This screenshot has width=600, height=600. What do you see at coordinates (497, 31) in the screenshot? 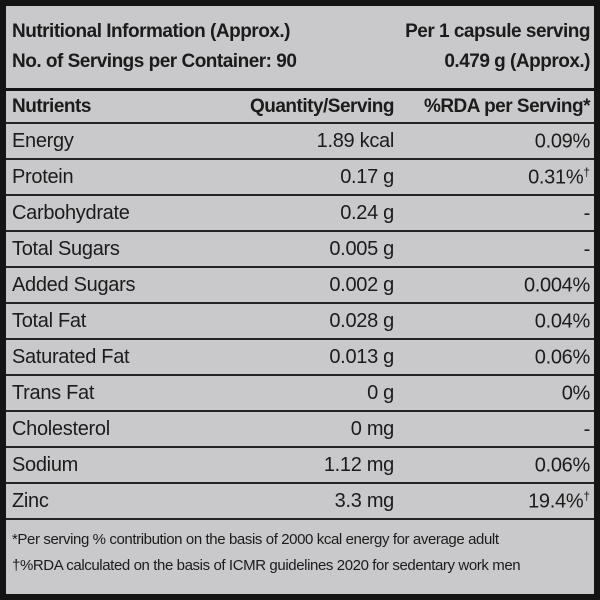
I see `header-per-serving: Per 1 capsule serving` at bounding box center [497, 31].